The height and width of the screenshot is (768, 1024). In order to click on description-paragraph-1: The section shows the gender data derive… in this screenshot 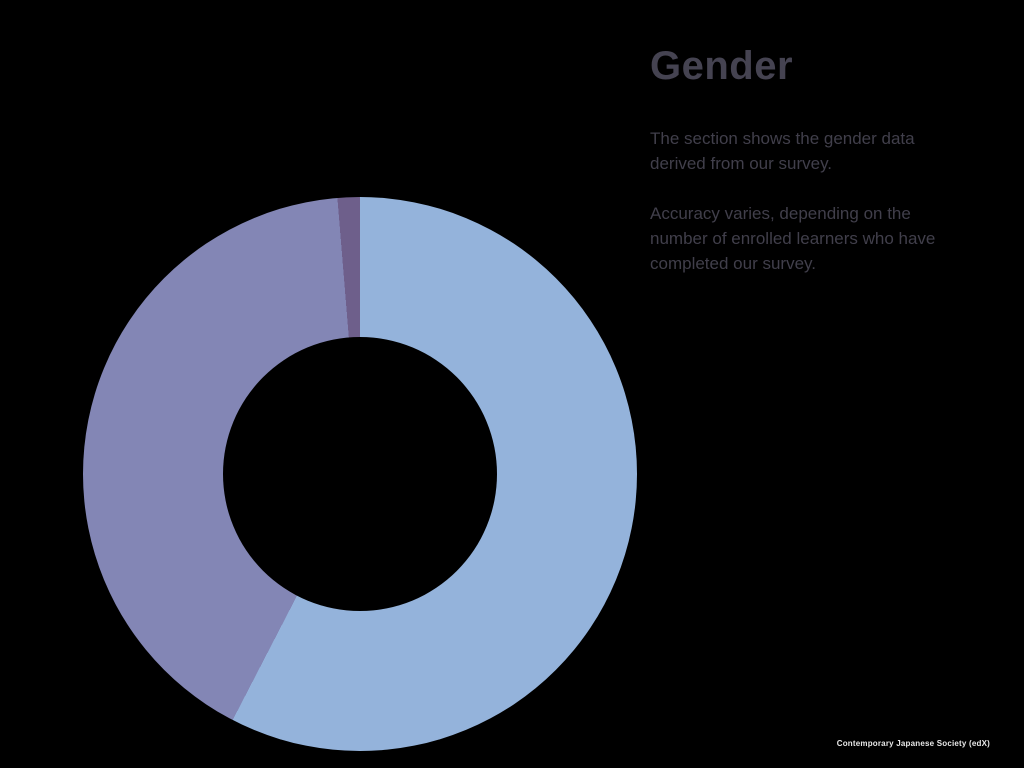, I will do `click(782, 151)`.